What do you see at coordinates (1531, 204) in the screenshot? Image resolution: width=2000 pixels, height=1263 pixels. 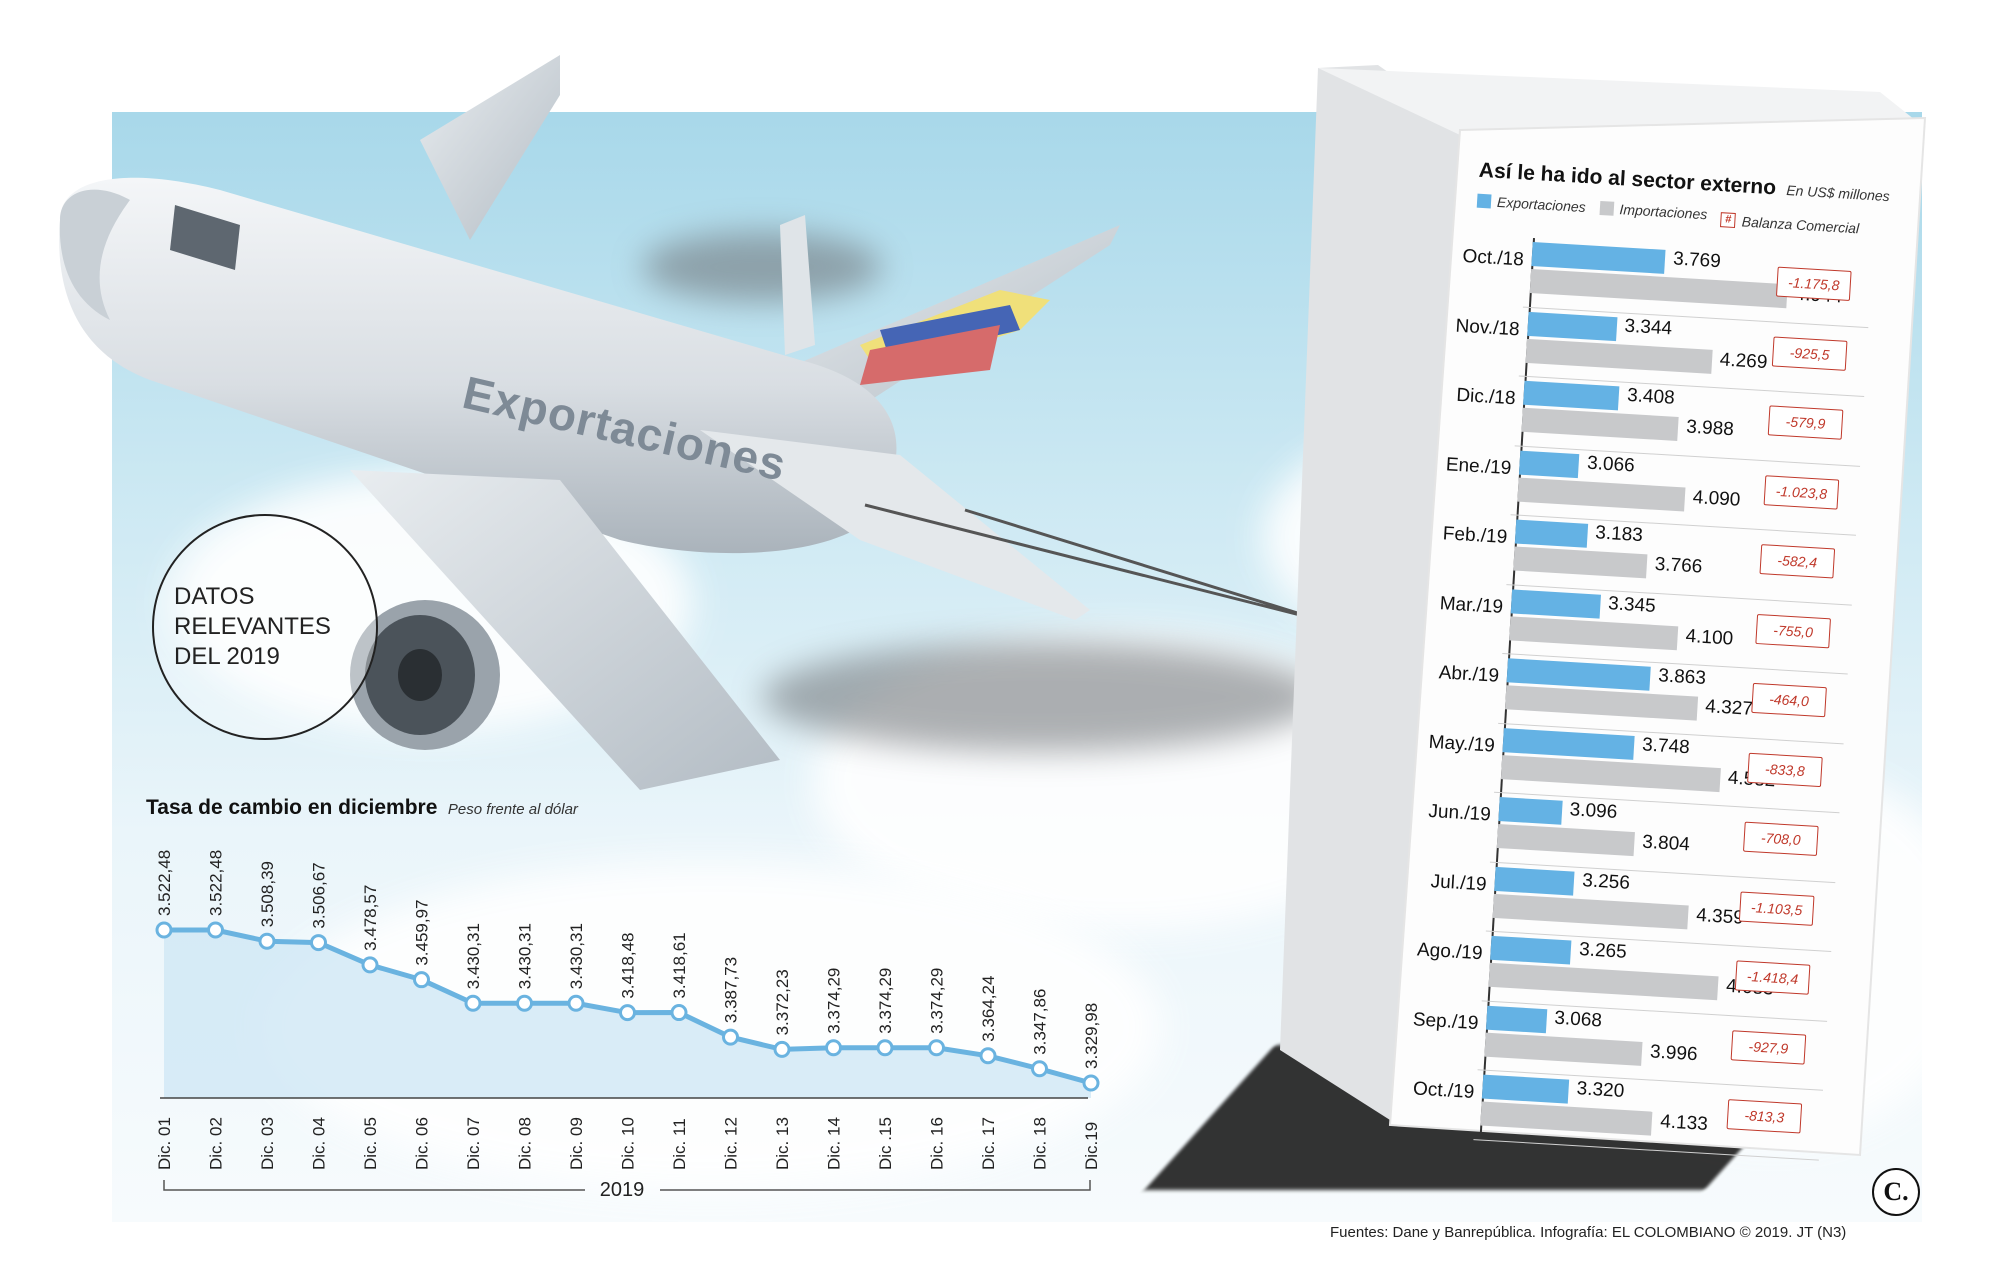 I see `legend-exports: Exportaciones` at bounding box center [1531, 204].